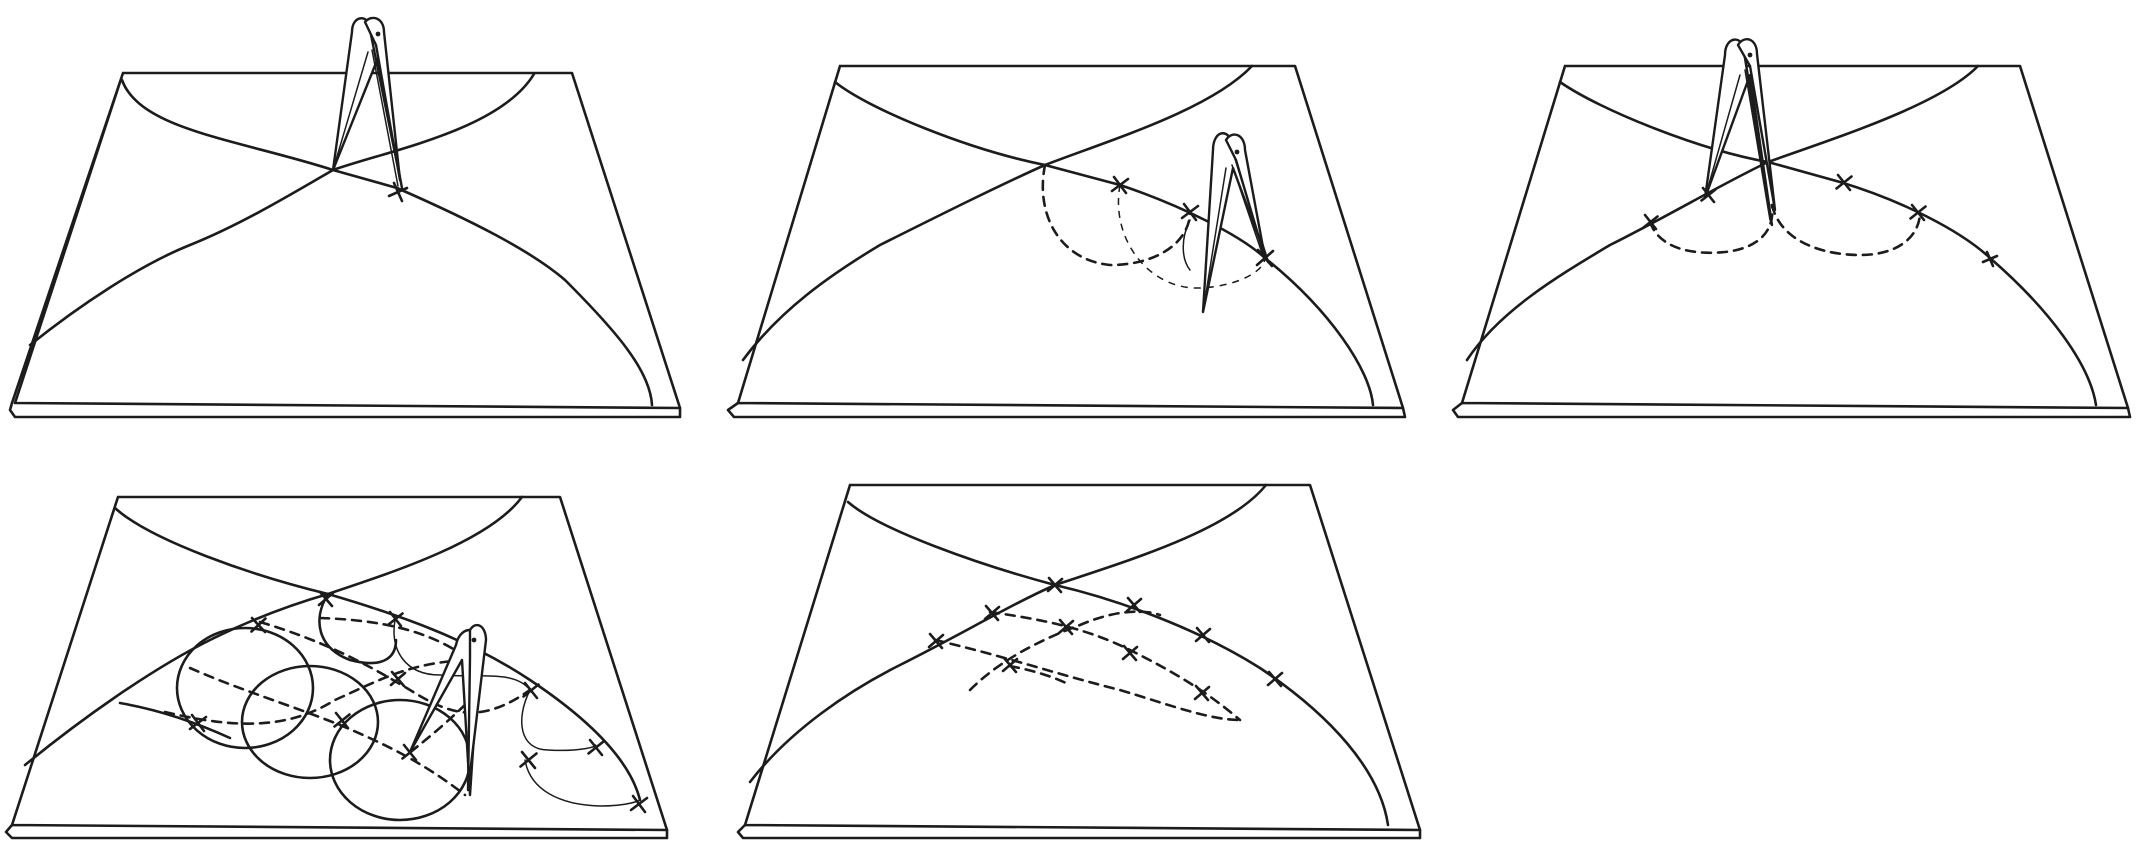 The height and width of the screenshot is (852, 2139). I want to click on panel-4-curve-lower-left, so click(175, 720).